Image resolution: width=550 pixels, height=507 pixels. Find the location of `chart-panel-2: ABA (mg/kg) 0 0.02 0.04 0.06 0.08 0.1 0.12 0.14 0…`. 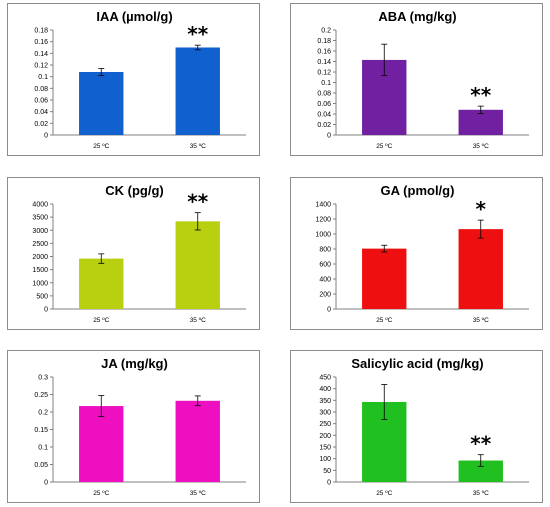

chart-panel-2: ABA (mg/kg) 0 0.02 0.04 0.06 0.08 0.1 0.12 0.14 0… is located at coordinates (416, 79).